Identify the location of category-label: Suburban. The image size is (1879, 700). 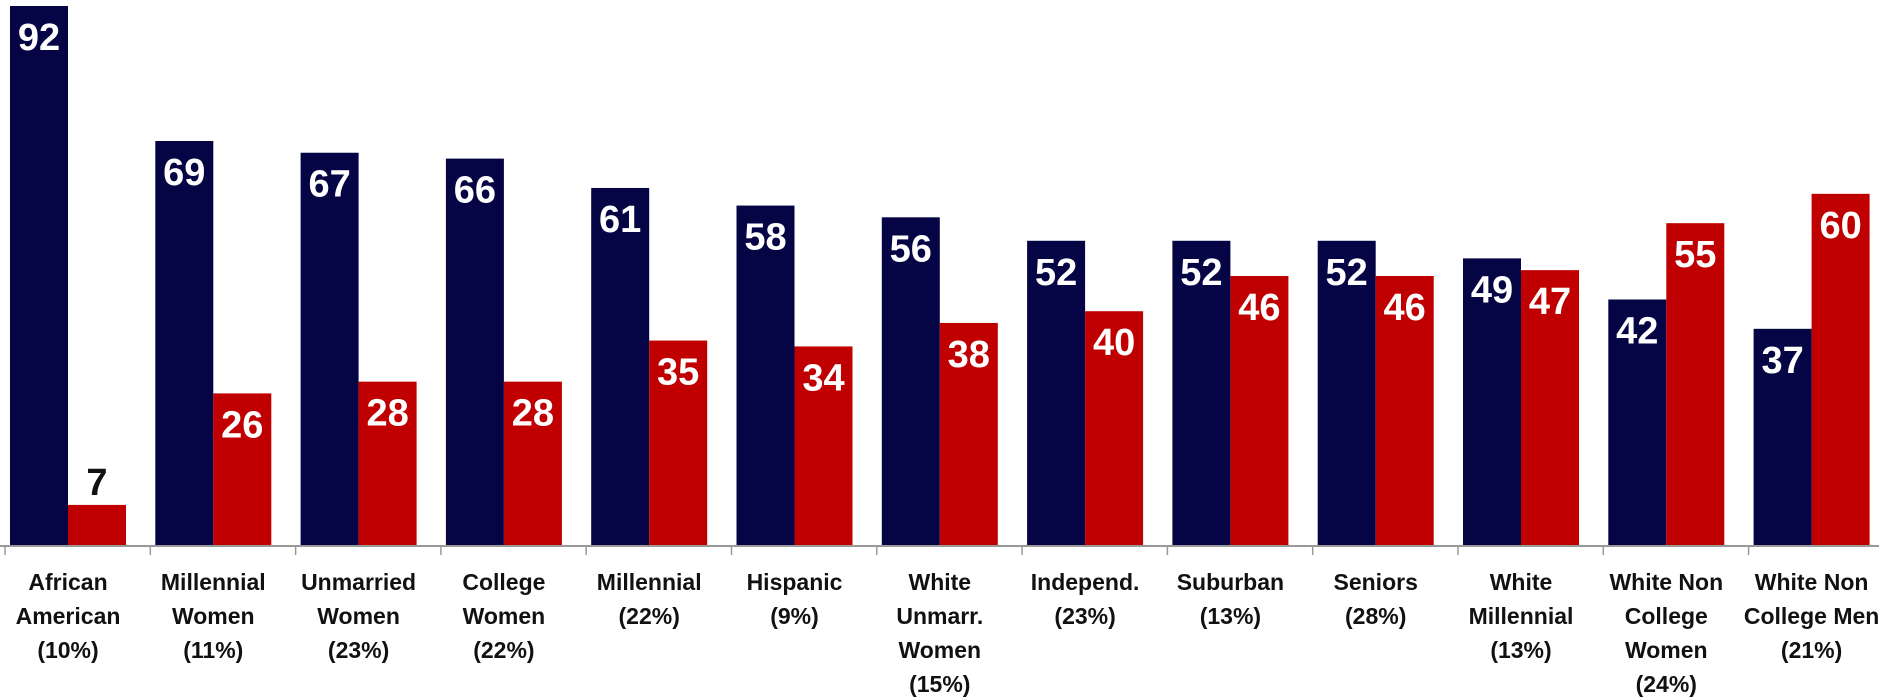
(1230, 582).